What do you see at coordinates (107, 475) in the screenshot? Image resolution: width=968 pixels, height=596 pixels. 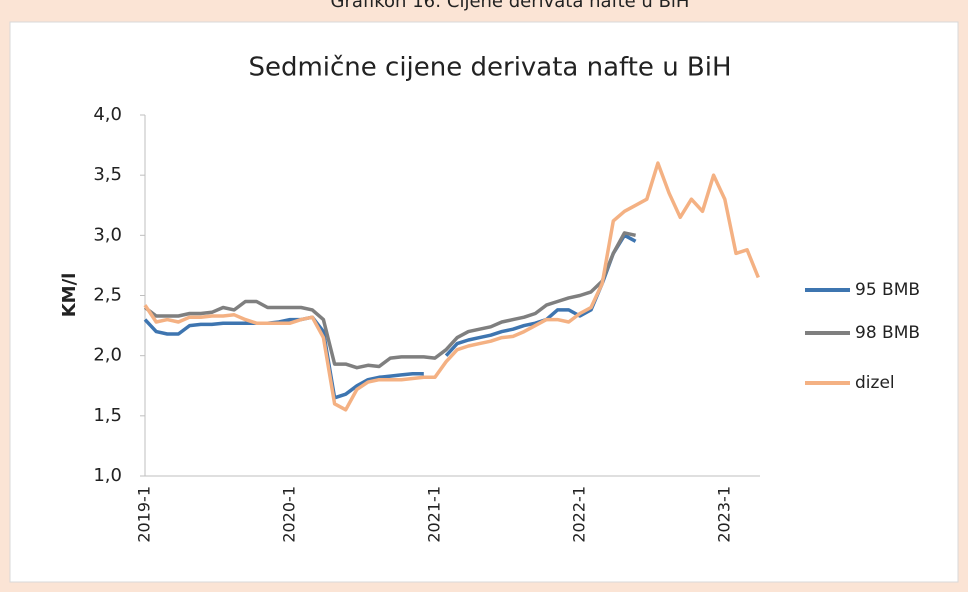 I see `y-tick-label: 1,0` at bounding box center [107, 475].